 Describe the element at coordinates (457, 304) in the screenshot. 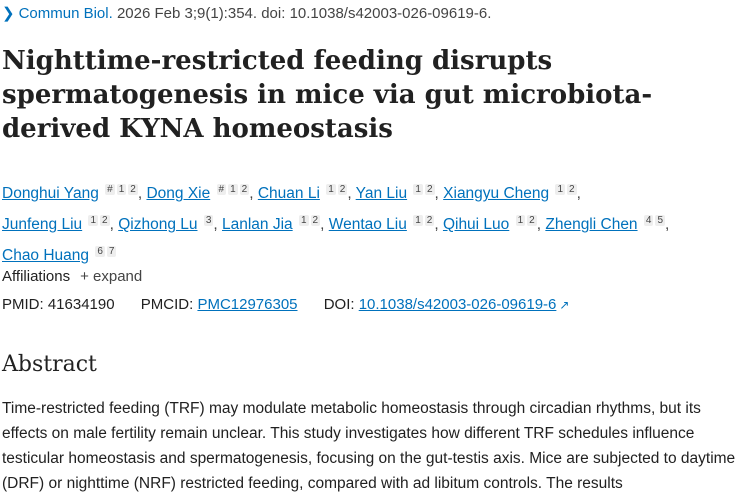

I see `doi-link: 10.1038/s42003-026-09619-6` at that location.